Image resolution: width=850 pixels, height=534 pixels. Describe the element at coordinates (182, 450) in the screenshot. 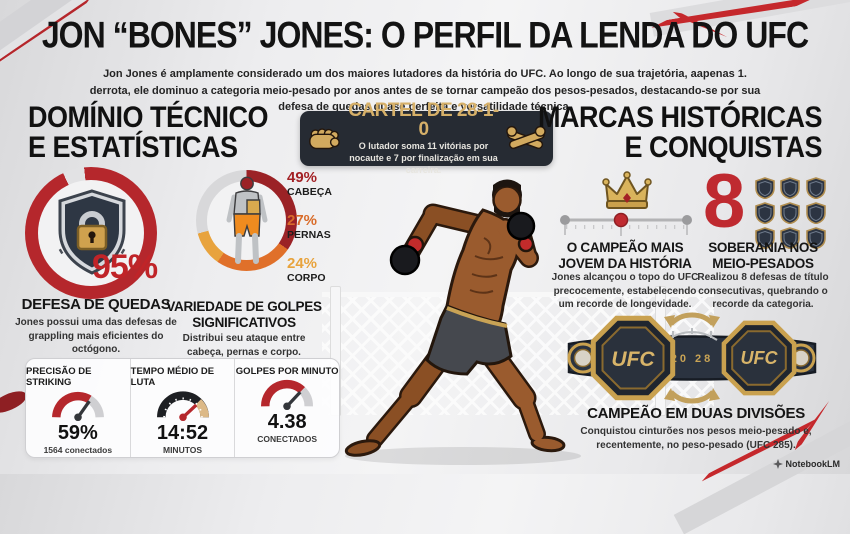

I see `stat-sub: MINUTOS` at that location.